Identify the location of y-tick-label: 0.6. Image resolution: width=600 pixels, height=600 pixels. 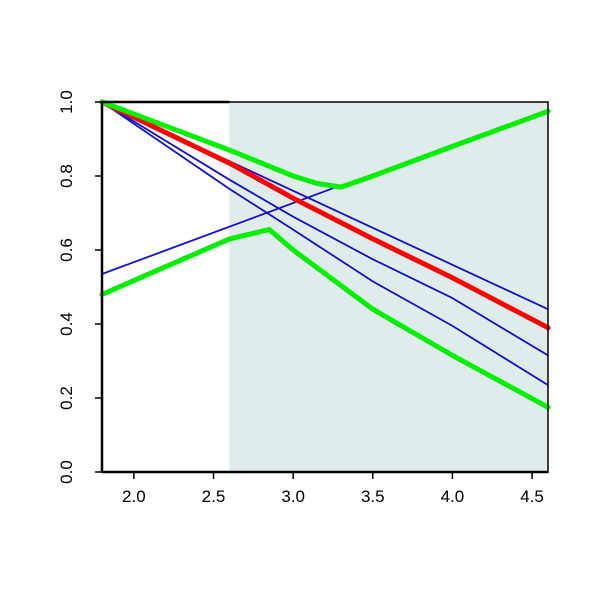
(66, 250).